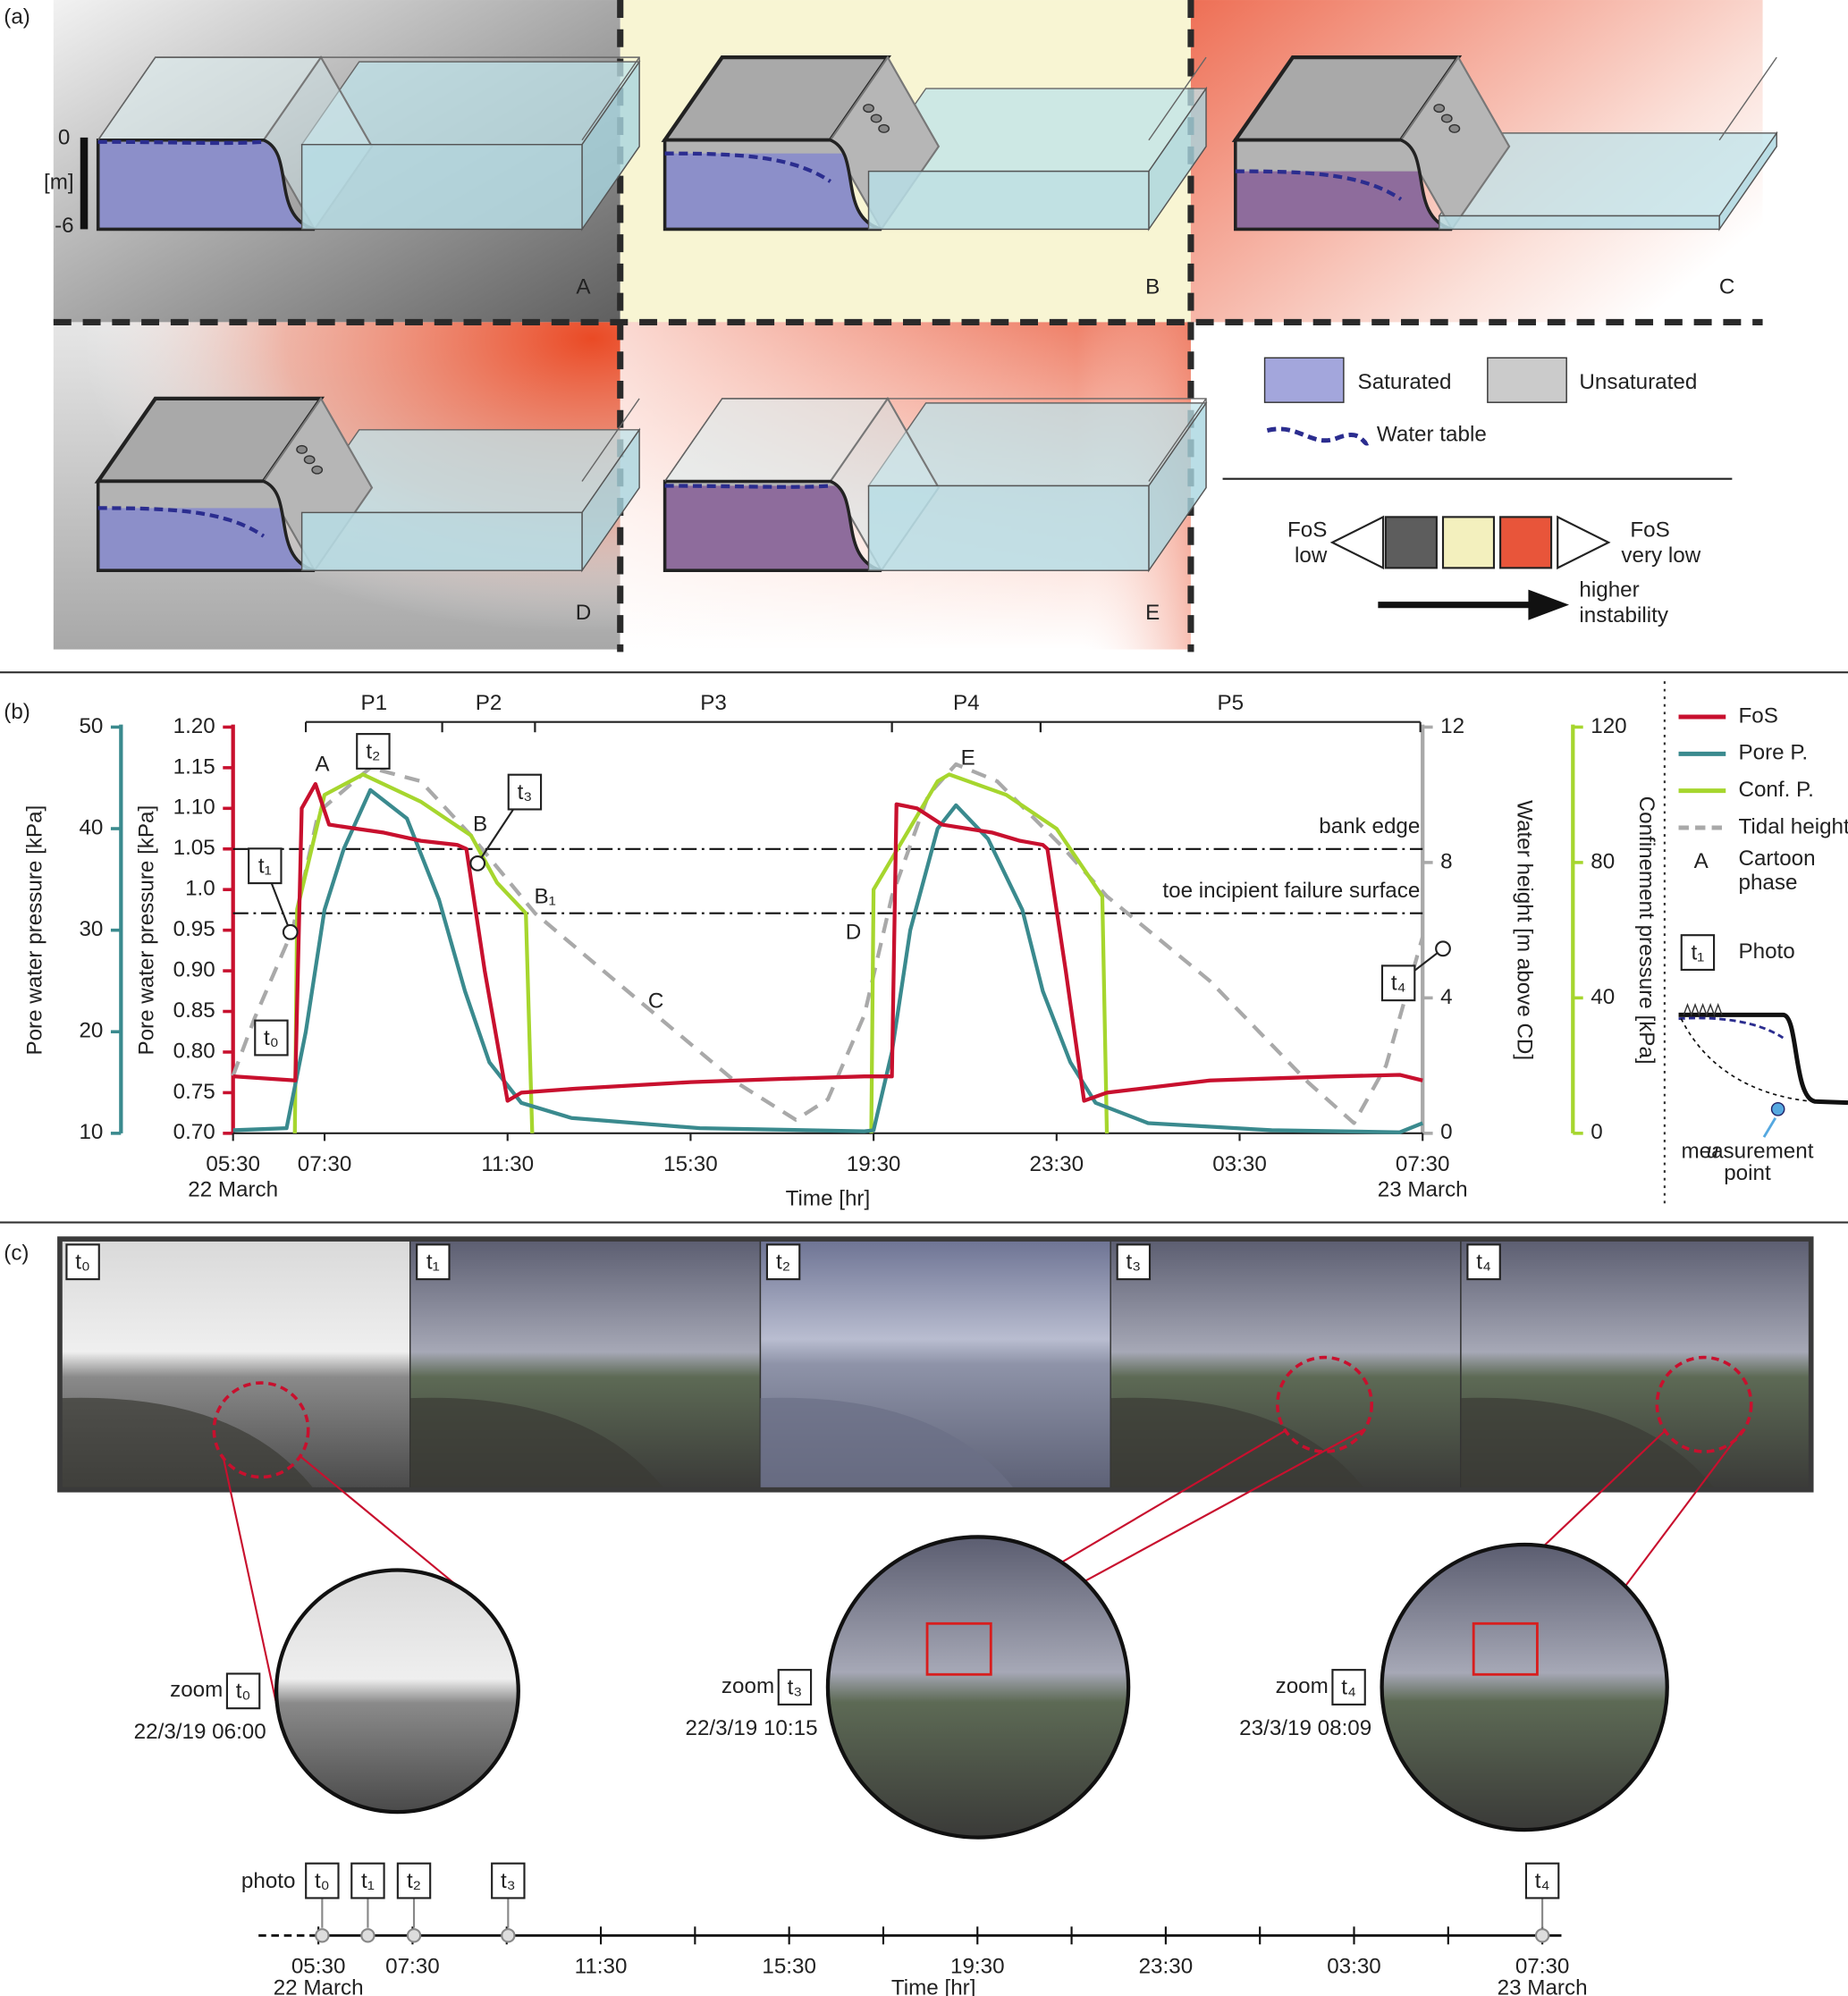  Describe the element at coordinates (1726, 286) in the screenshot. I see `phase-letter: C` at that location.